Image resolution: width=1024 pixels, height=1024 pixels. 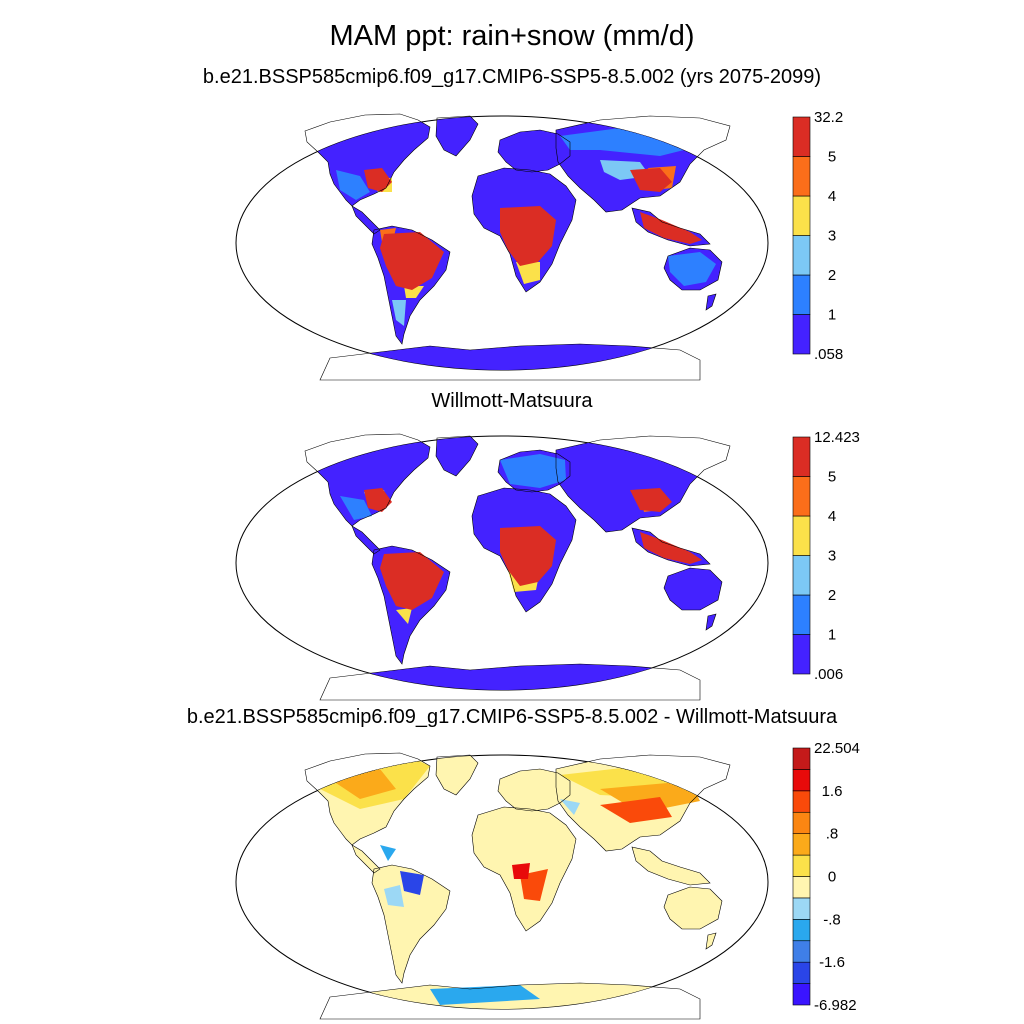 I want to click on colorbar-label: 0, so click(x=832, y=877).